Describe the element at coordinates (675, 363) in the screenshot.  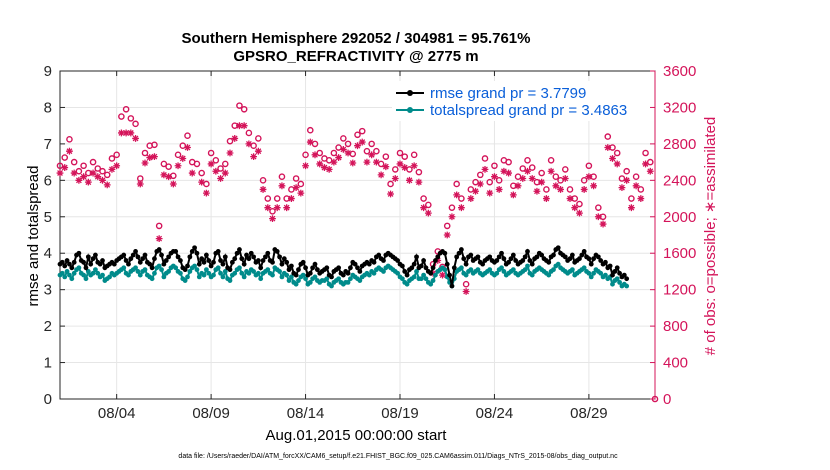
I see `right-tick-label: 400` at that location.